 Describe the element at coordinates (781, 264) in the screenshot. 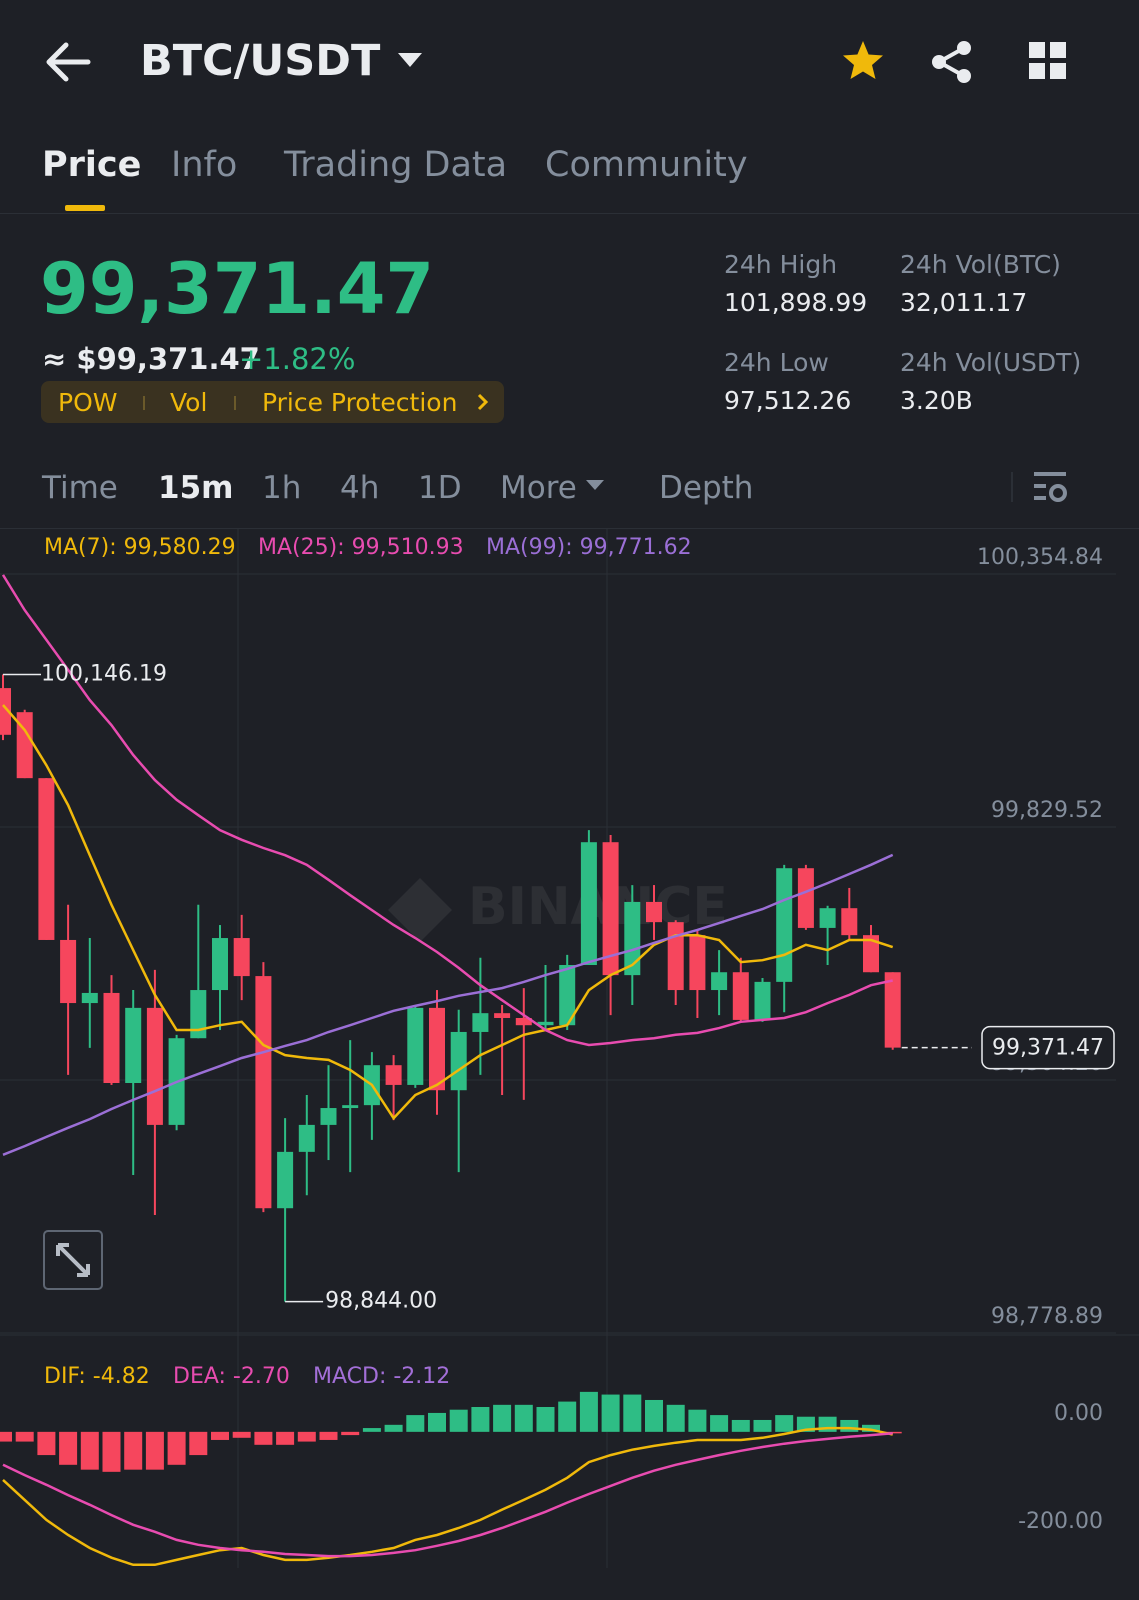

I see `stat-label: 24h High` at that location.